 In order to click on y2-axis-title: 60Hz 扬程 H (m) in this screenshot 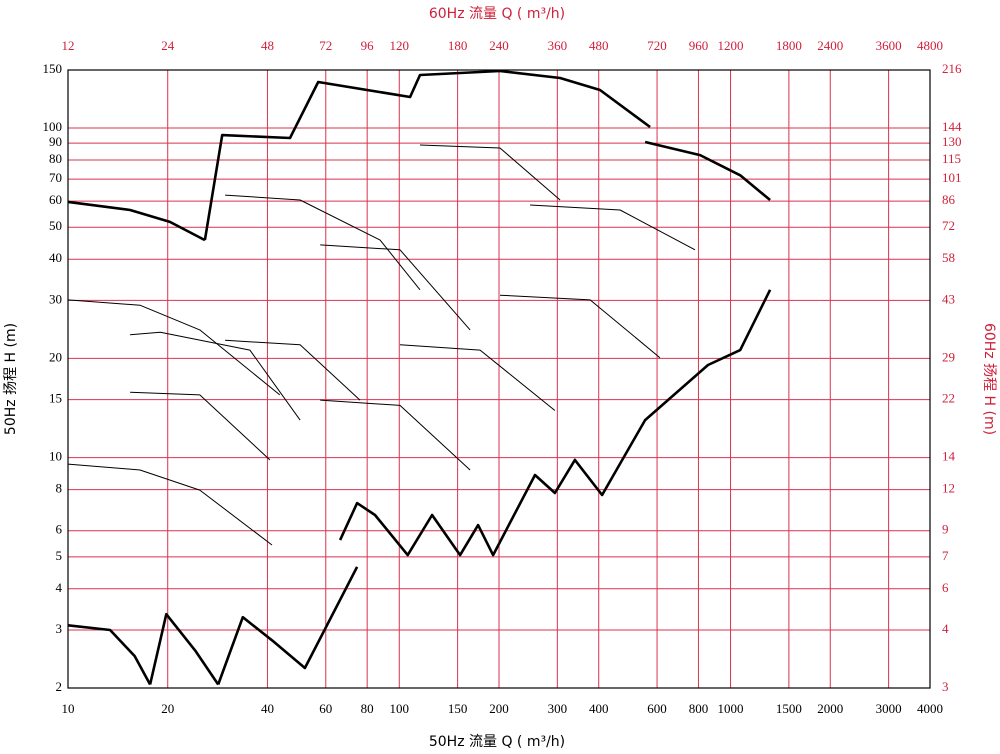, I will do `click(989, 379)`.